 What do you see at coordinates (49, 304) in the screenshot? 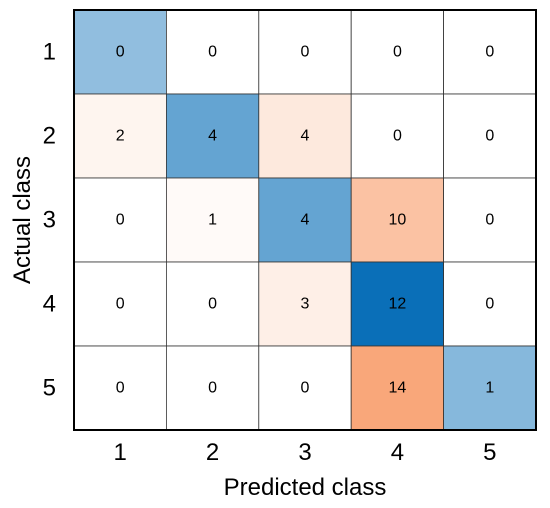
I see `y-tick-label: 4` at bounding box center [49, 304].